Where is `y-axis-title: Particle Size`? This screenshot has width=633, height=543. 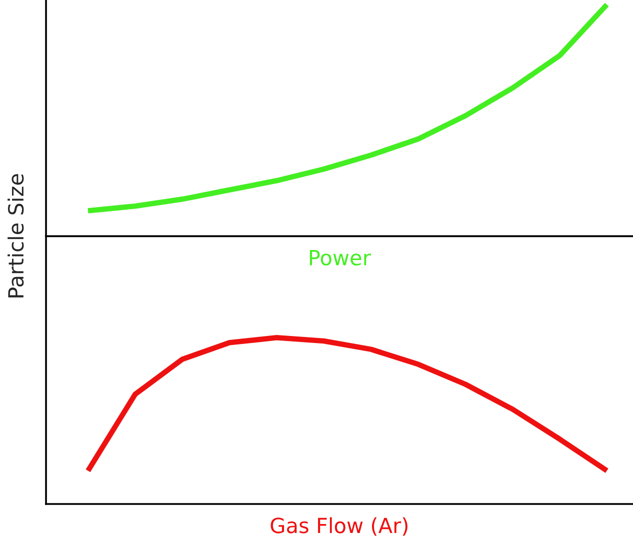
y-axis-title: Particle Size is located at coordinates (16, 236).